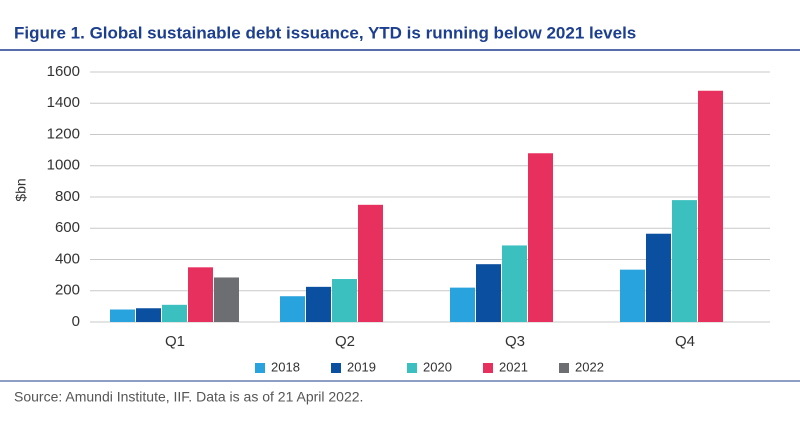  What do you see at coordinates (345, 341) in the screenshot?
I see `x-tick-label: Q2` at bounding box center [345, 341].